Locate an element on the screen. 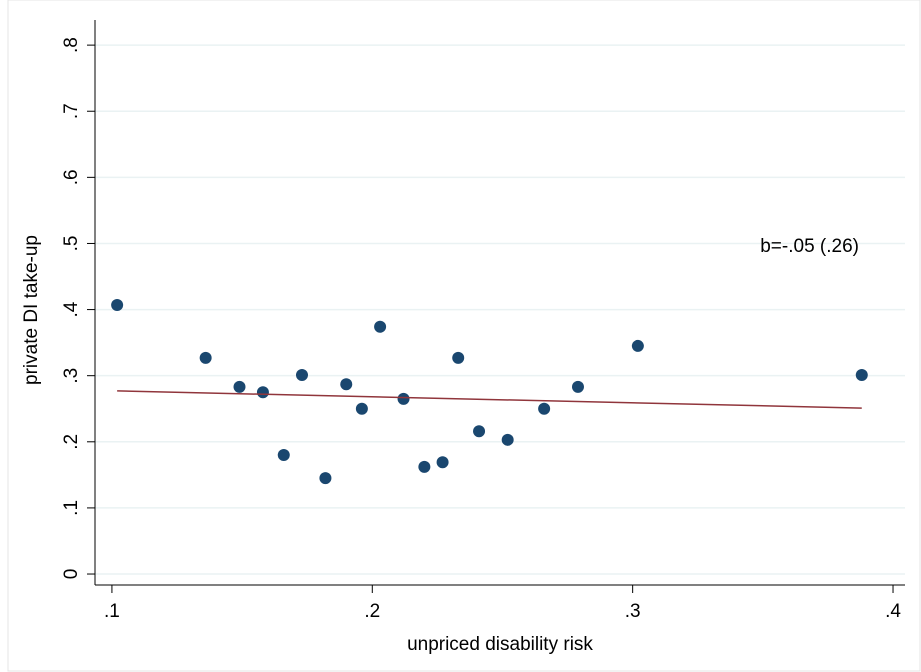 The height and width of the screenshot is (672, 921). annotation: b=-.05 (.26) is located at coordinates (809, 246).